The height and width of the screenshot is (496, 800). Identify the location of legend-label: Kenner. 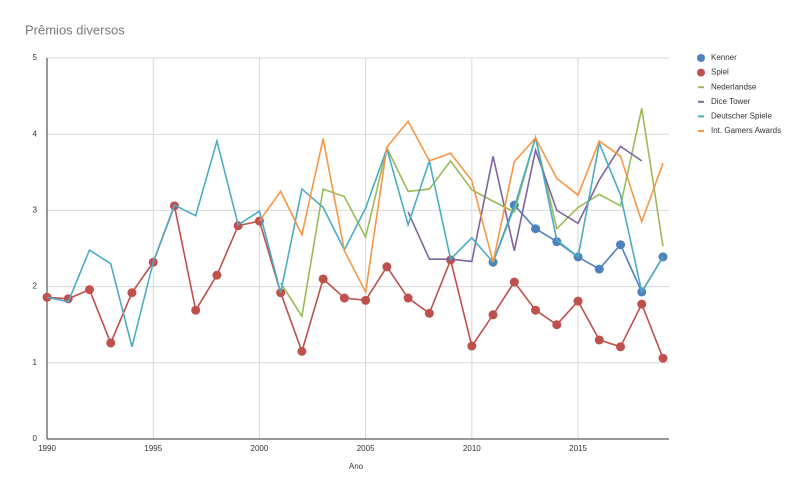
(724, 57).